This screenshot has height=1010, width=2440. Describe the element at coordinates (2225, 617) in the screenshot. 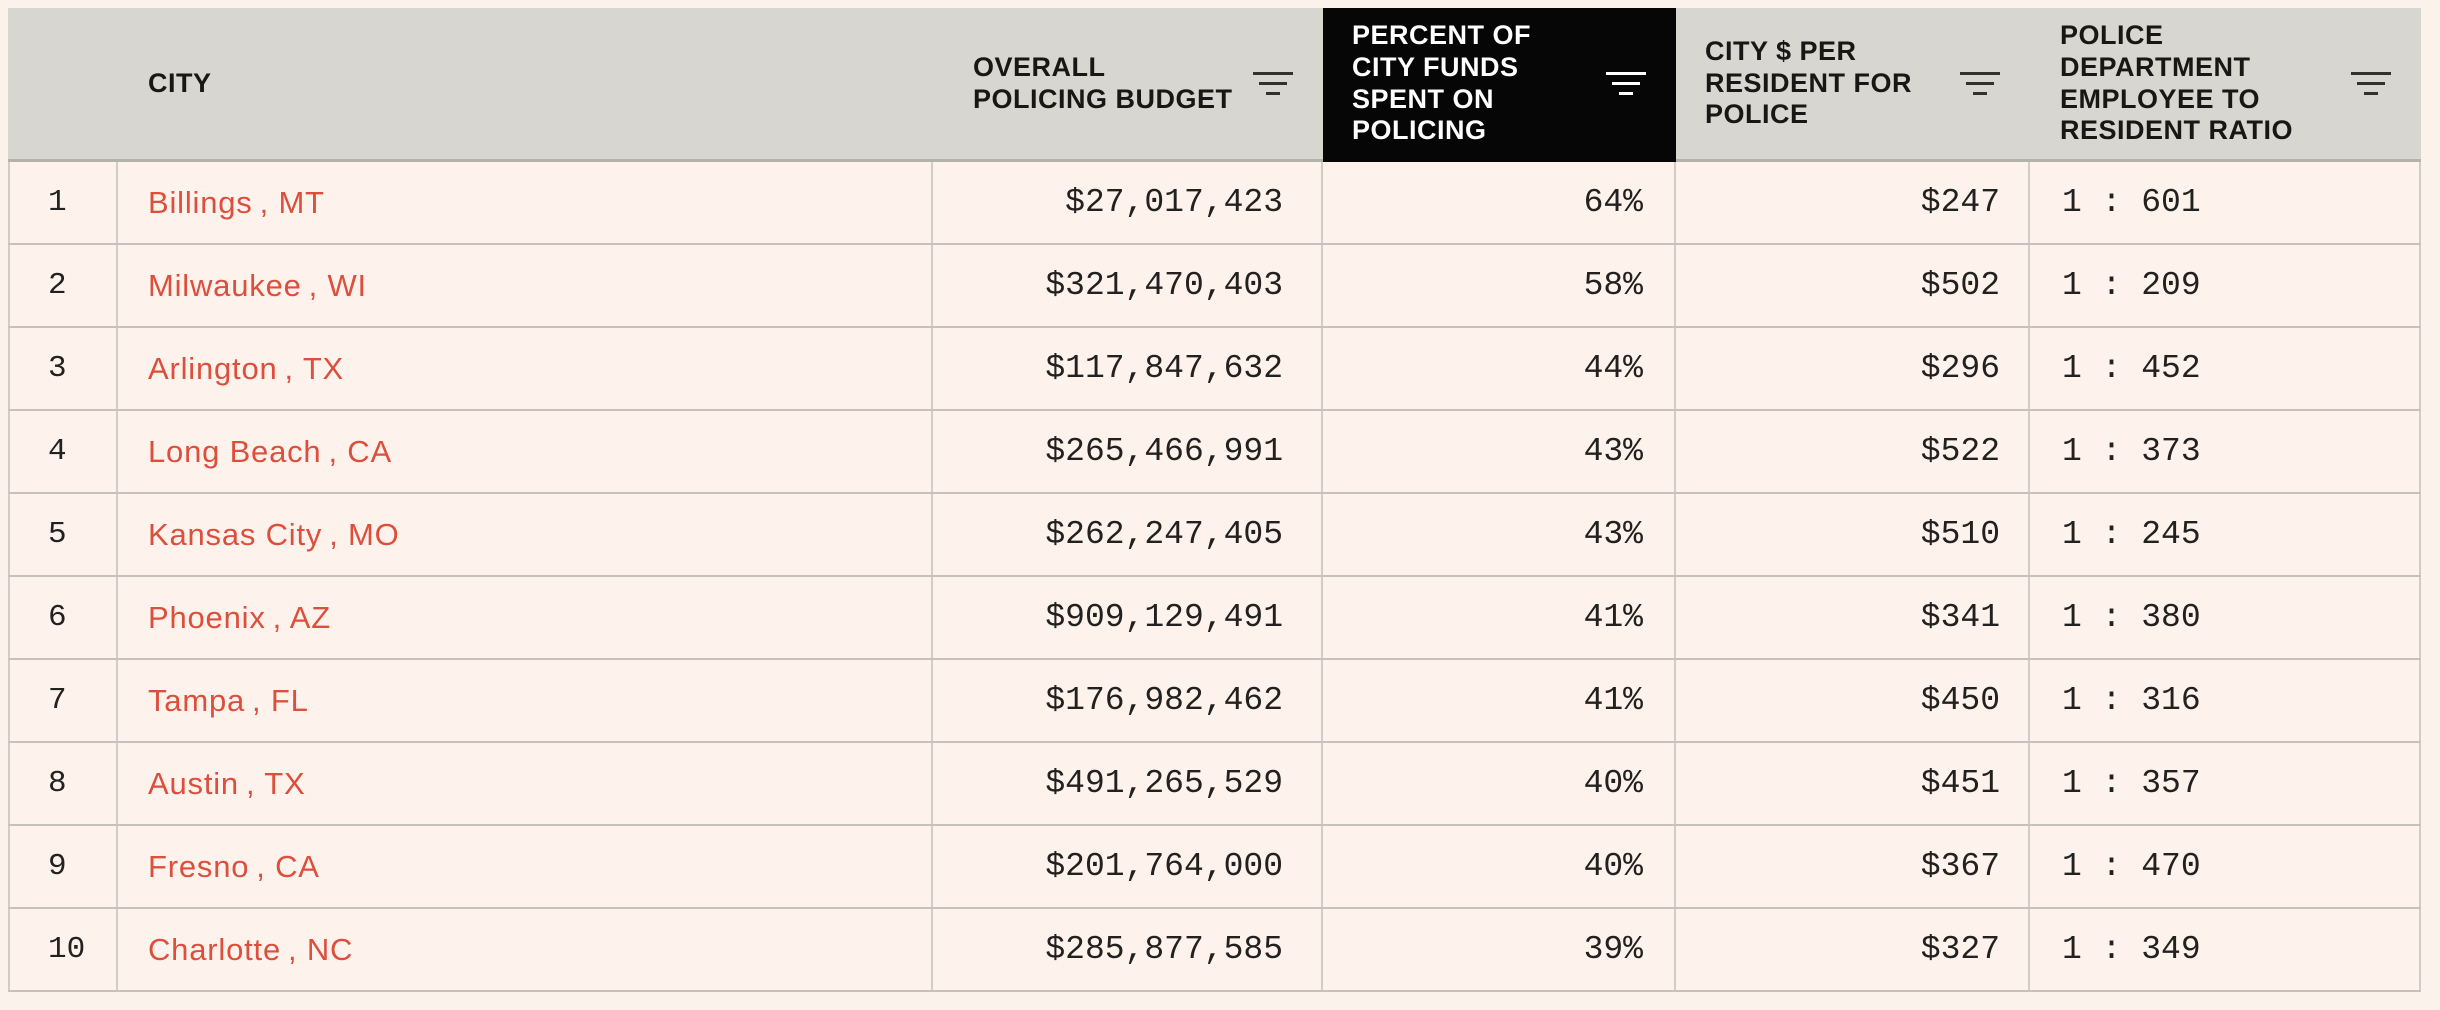

I see `ratio-cell: 1 : 380` at that location.